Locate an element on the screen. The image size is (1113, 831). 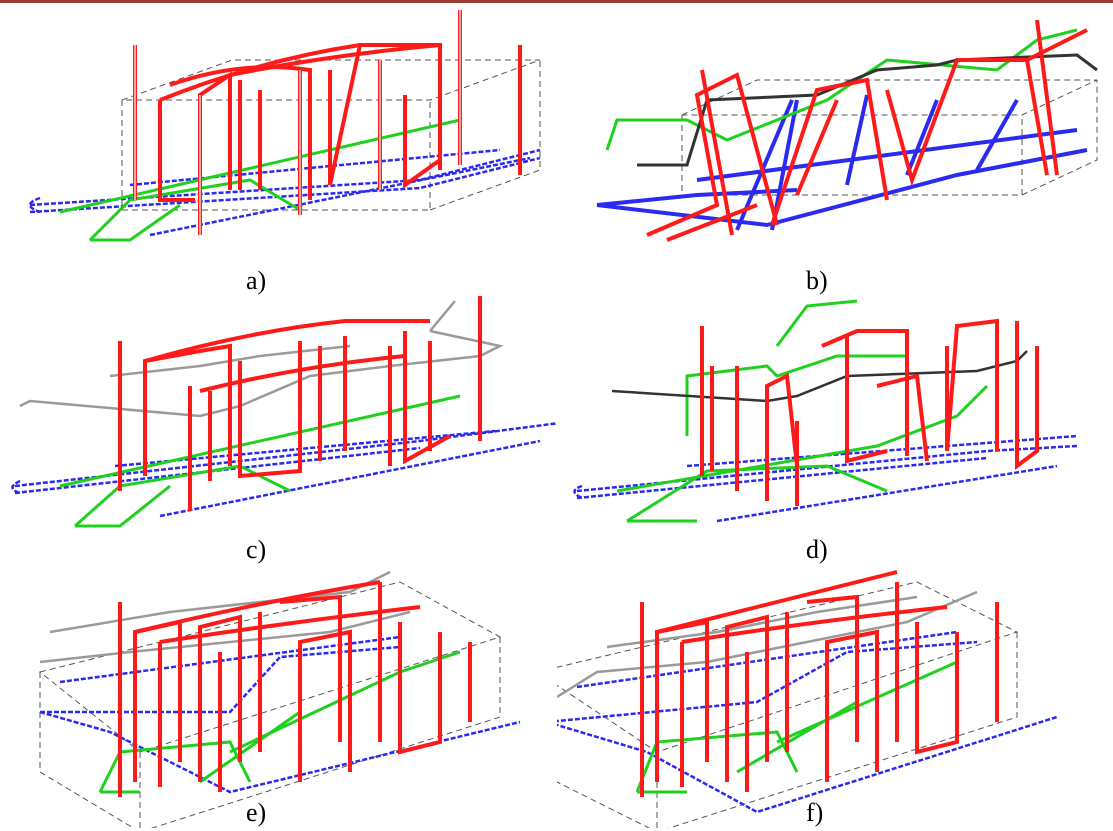
rebar-cage-f is located at coordinates (807, 699).